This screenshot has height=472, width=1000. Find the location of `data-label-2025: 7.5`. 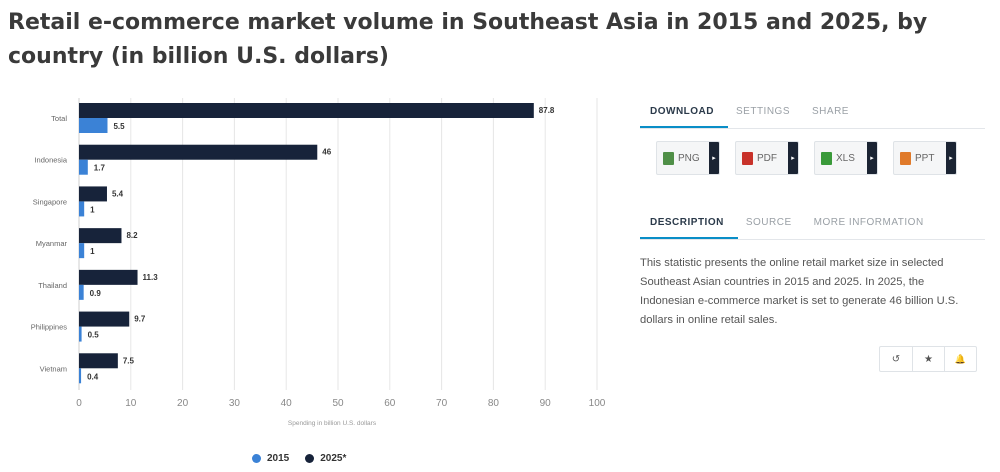

data-label-2025: 7.5 is located at coordinates (129, 360).